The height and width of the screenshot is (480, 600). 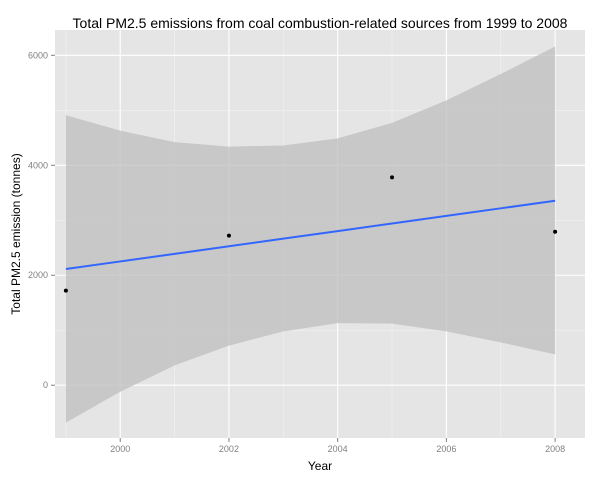 What do you see at coordinates (38, 275) in the screenshot?
I see `y-tick-label: 2000` at bounding box center [38, 275].